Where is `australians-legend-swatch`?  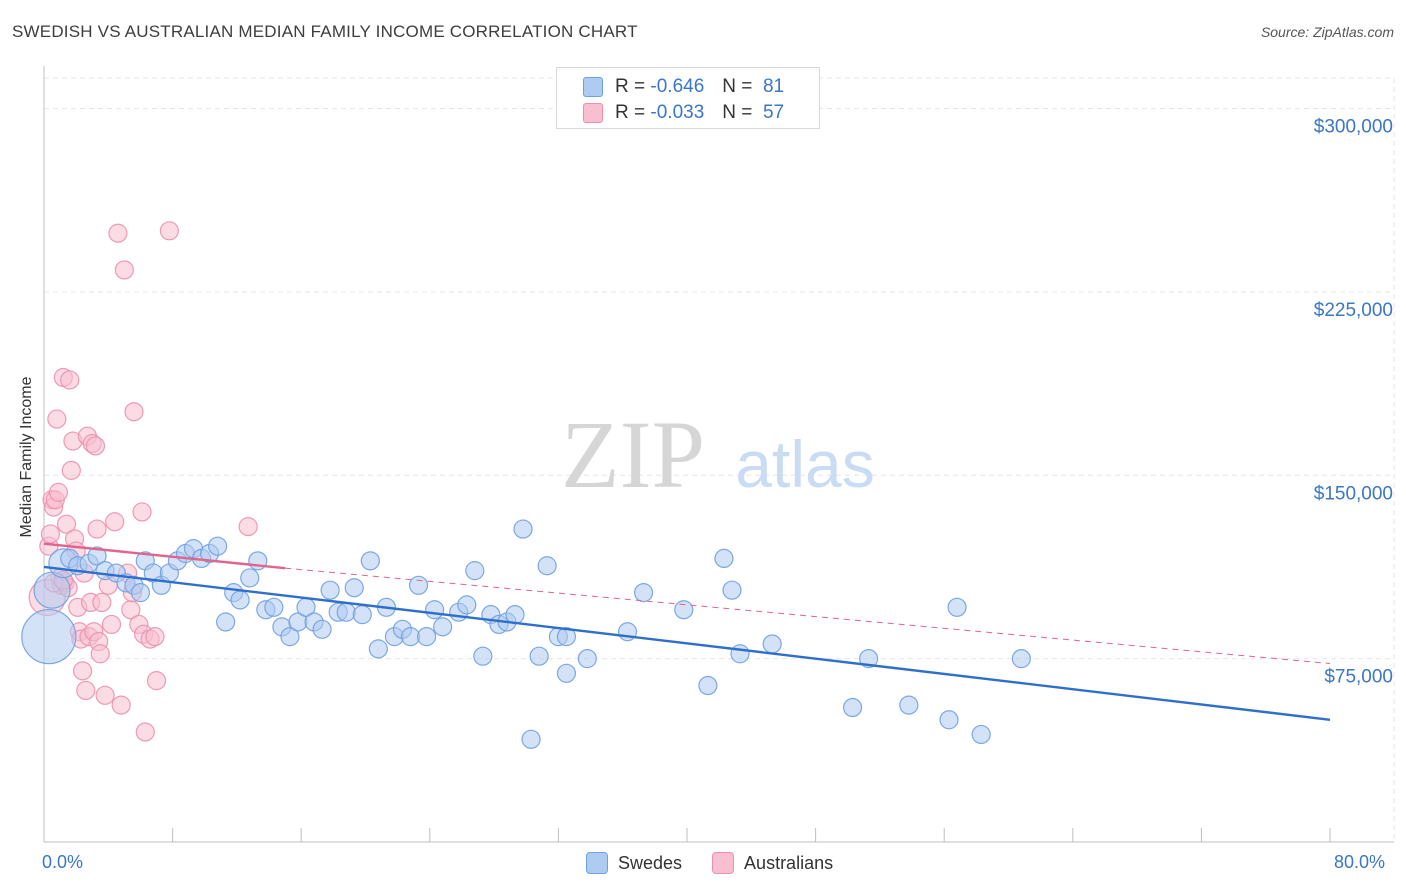
australians-legend-swatch is located at coordinates (723, 863).